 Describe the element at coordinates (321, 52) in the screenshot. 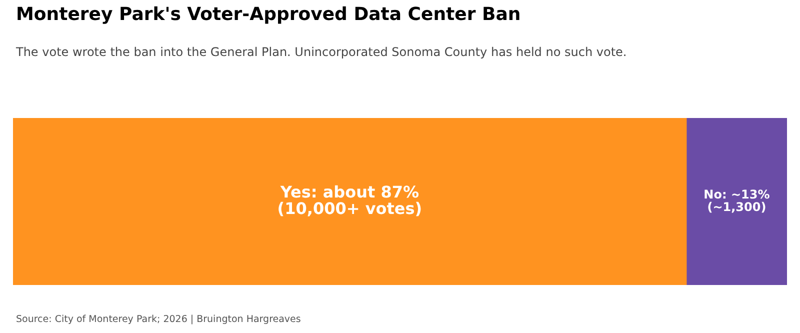

I see `chart-subtitle: The vote wrote the ban into the General Plan. Unincorporated Sonoma County has held no such vote.` at that location.